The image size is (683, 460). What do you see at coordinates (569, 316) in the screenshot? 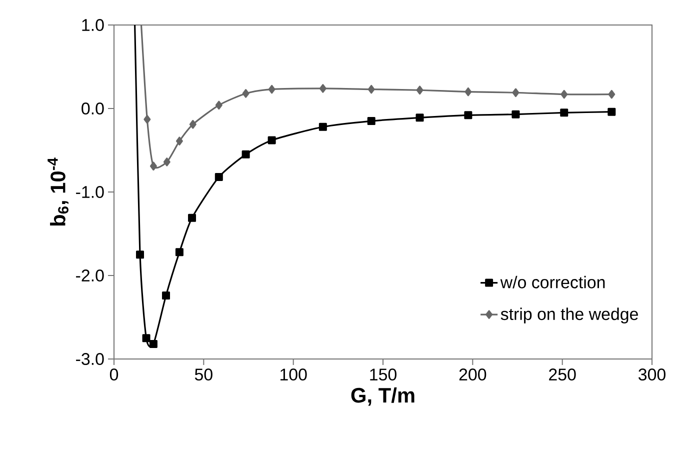
I see `legend-label: strip on the wedge` at bounding box center [569, 316].